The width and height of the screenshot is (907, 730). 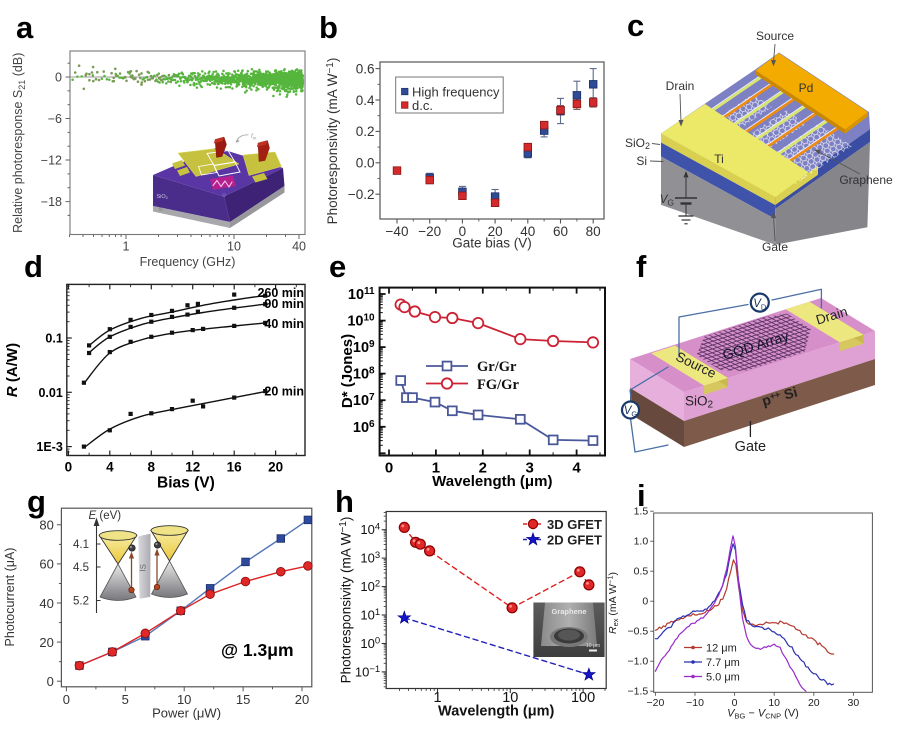 I want to click on svg-text: i, so click(x=641, y=495).